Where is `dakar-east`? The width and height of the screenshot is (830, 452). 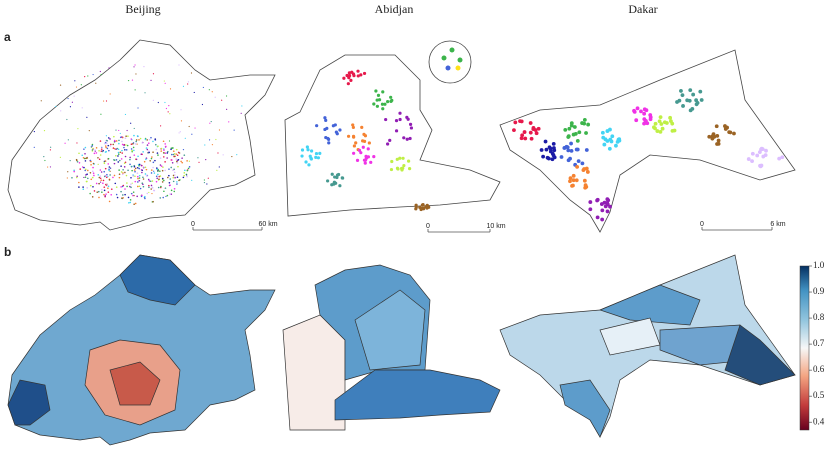 dakar-east is located at coordinates (705, 345).